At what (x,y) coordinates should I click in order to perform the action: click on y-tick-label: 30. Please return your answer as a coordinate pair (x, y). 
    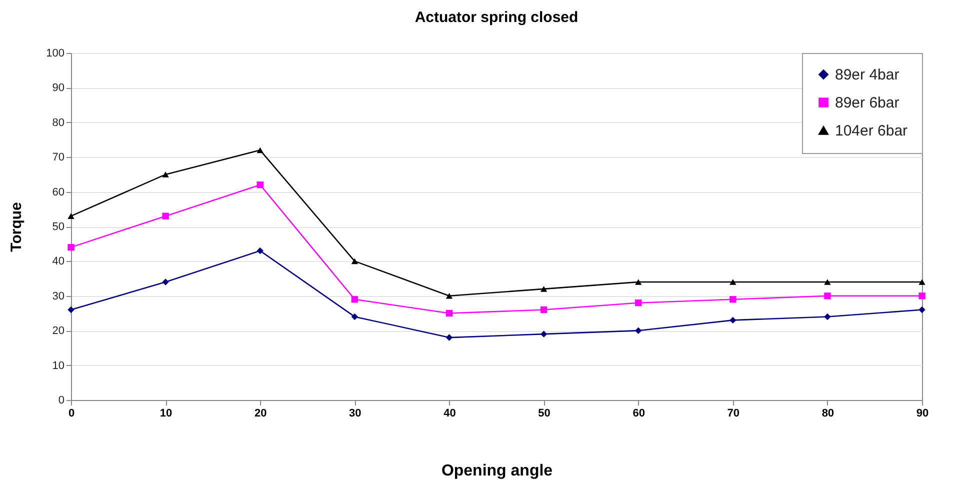
    Looking at the image, I should click on (58, 296).